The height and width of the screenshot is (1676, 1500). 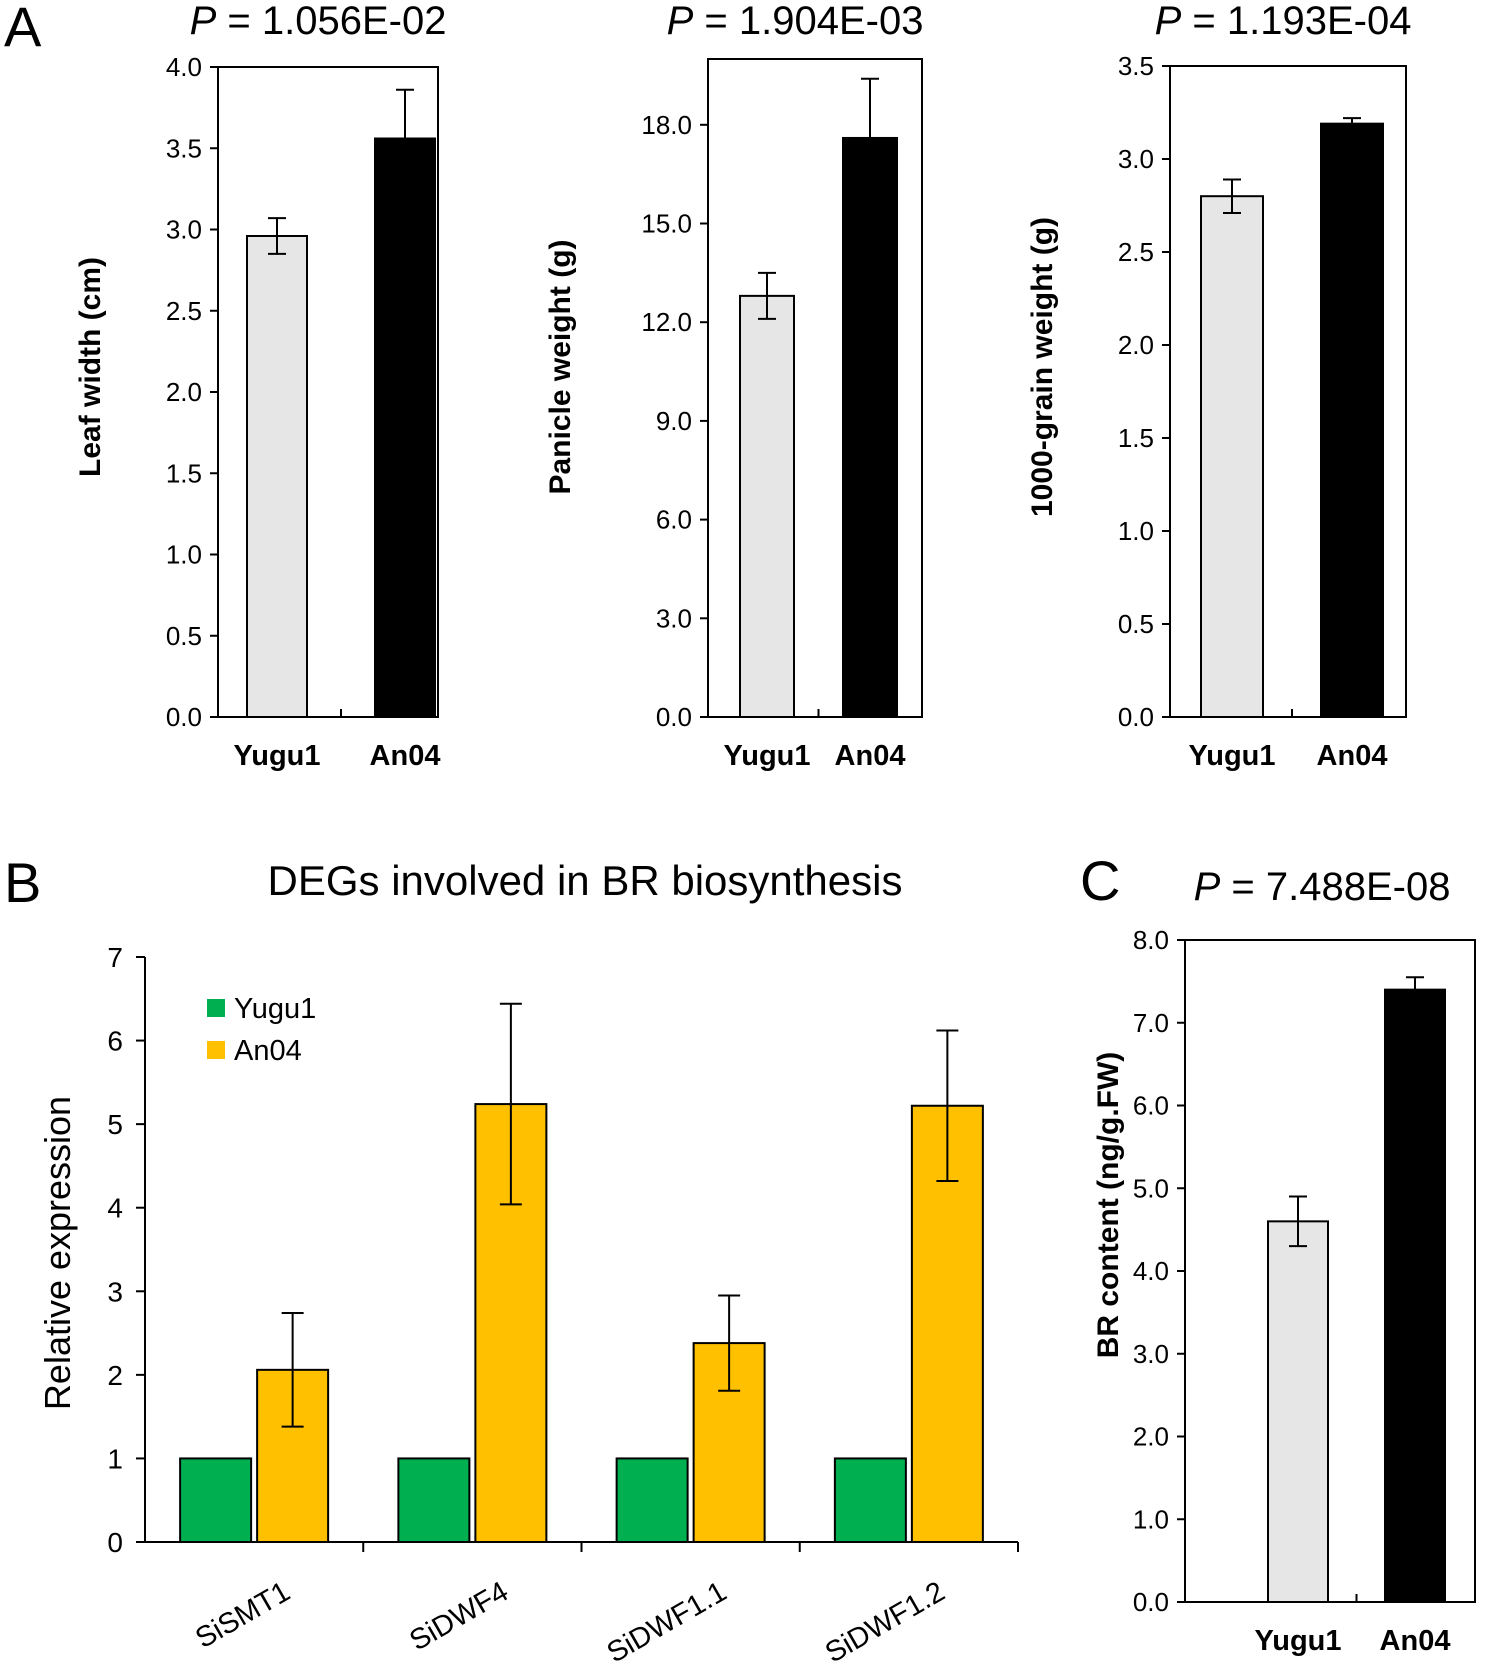 What do you see at coordinates (115, 1124) in the screenshot?
I see `y-tick-label: 5` at bounding box center [115, 1124].